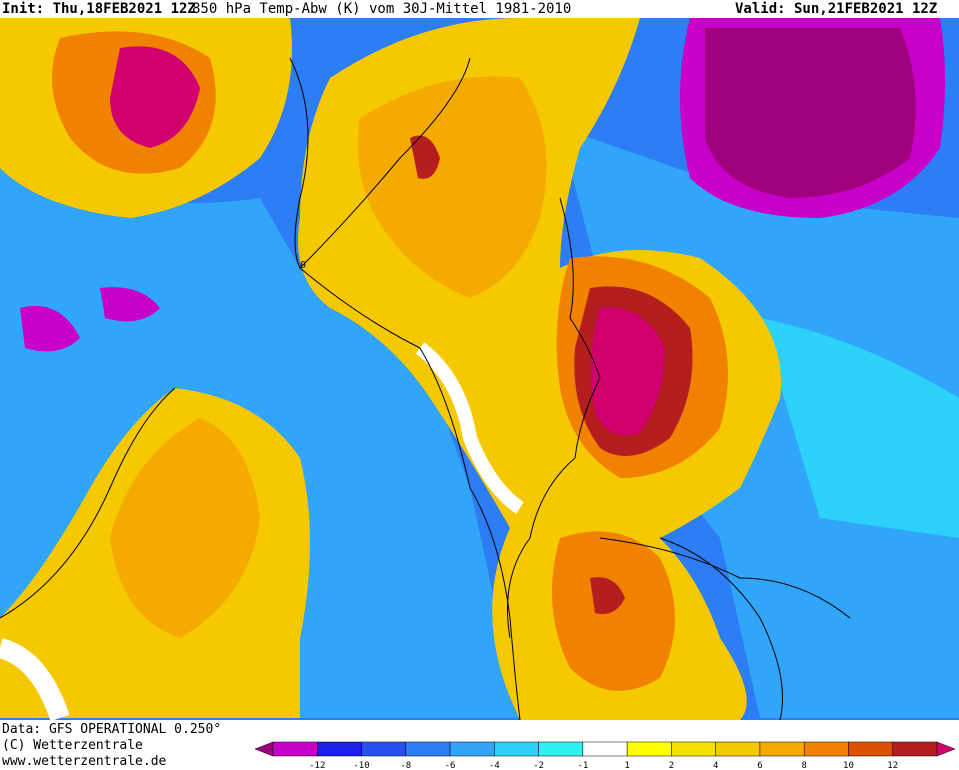 This screenshot has width=959, height=770. Describe the element at coordinates (759, 765) in the screenshot. I see `legend-tick-label: 6` at that location.